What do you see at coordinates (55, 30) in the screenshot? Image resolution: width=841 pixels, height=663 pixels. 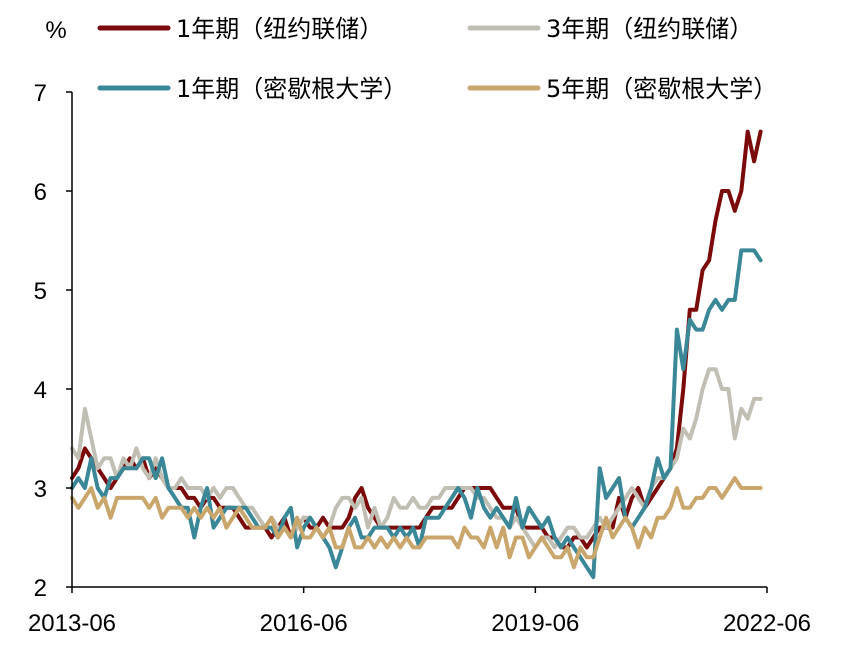 I see `y-axis-unit-label: %` at bounding box center [55, 30].